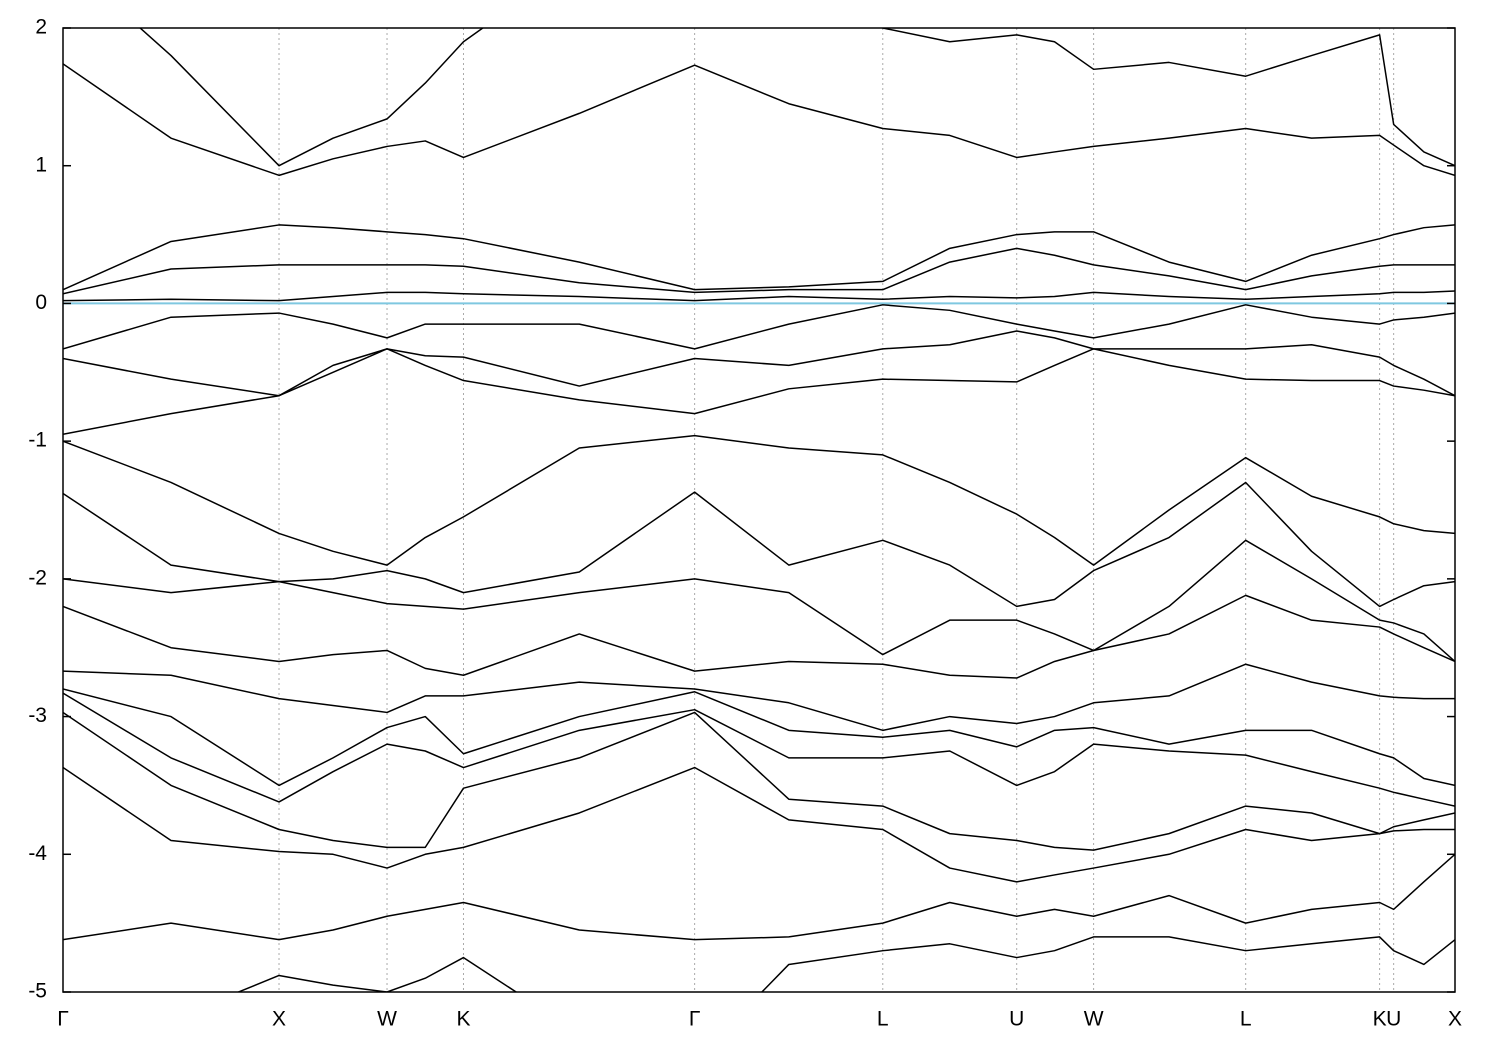  What do you see at coordinates (37, 440) in the screenshot?
I see `y-tick-label: -1` at bounding box center [37, 440].